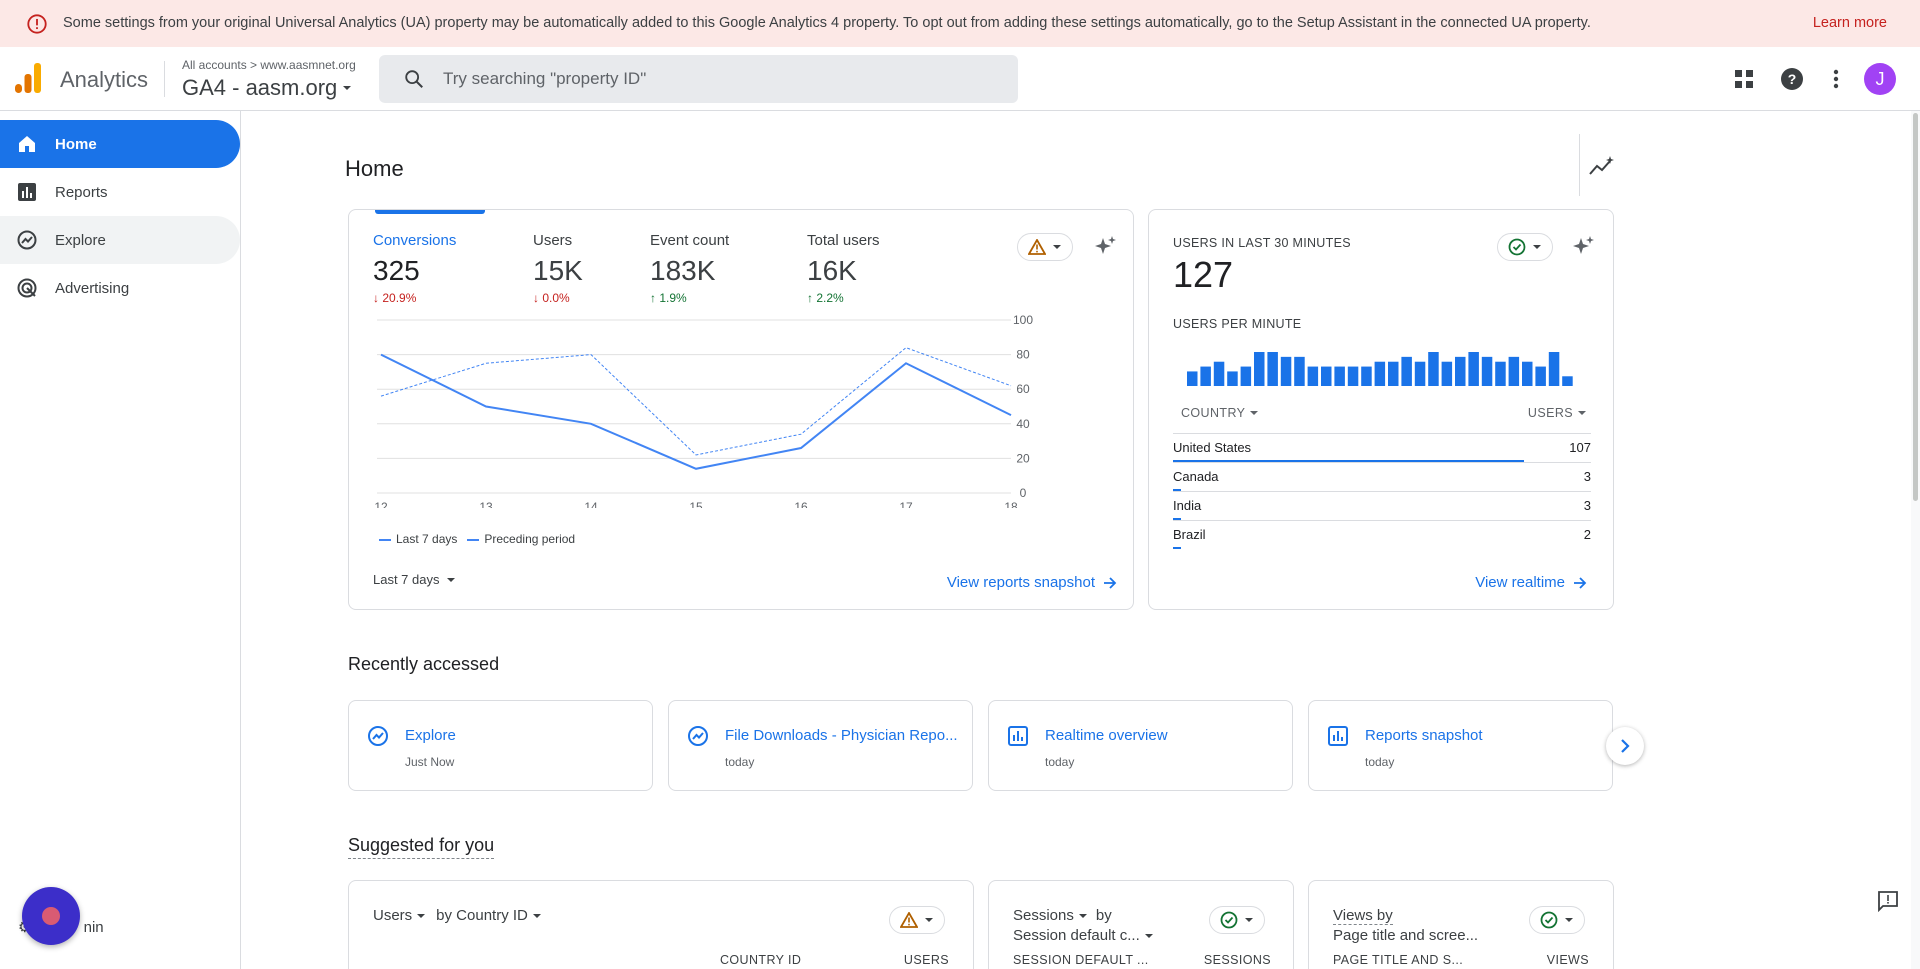 Image resolution: width=1920 pixels, height=969 pixels. I want to click on search-bar, so click(698, 79).